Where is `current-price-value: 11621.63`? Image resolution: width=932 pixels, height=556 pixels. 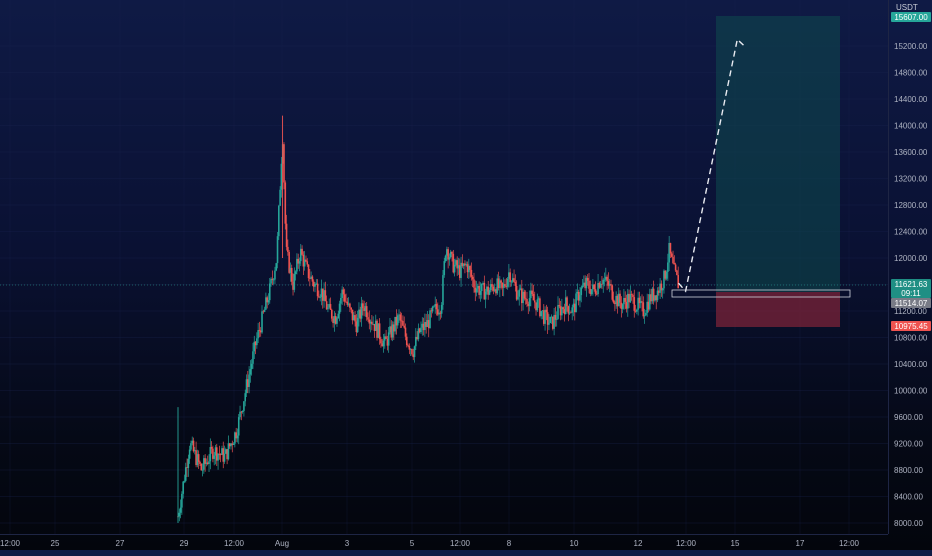 current-price-value: 11621.63 is located at coordinates (911, 284).